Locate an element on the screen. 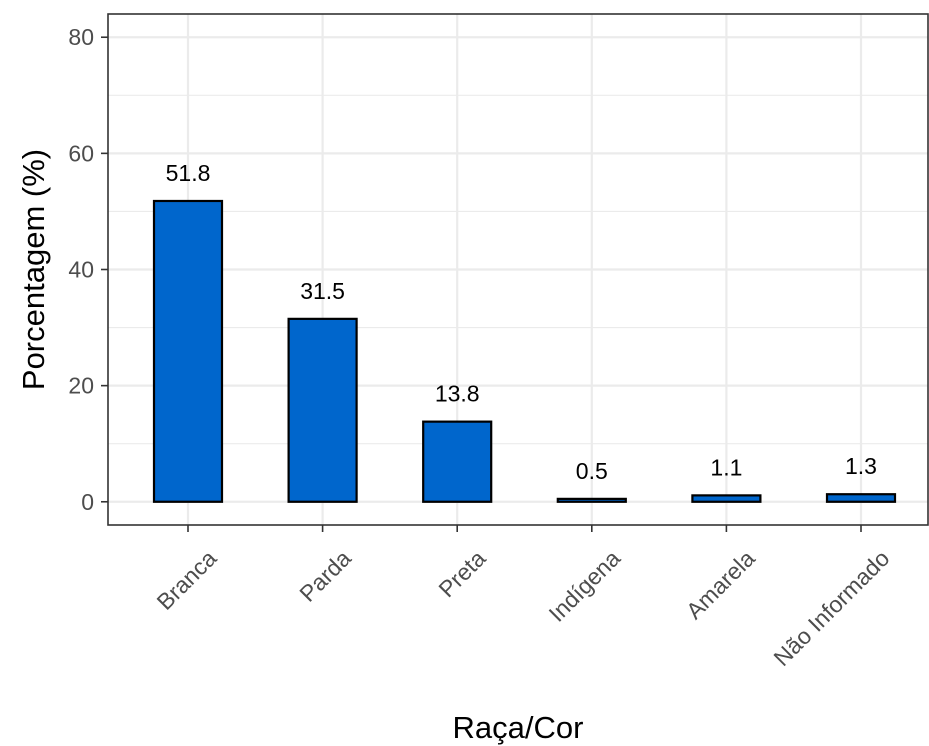 This screenshot has height=746, width=929. data-label: 31.5 is located at coordinates (322, 291).